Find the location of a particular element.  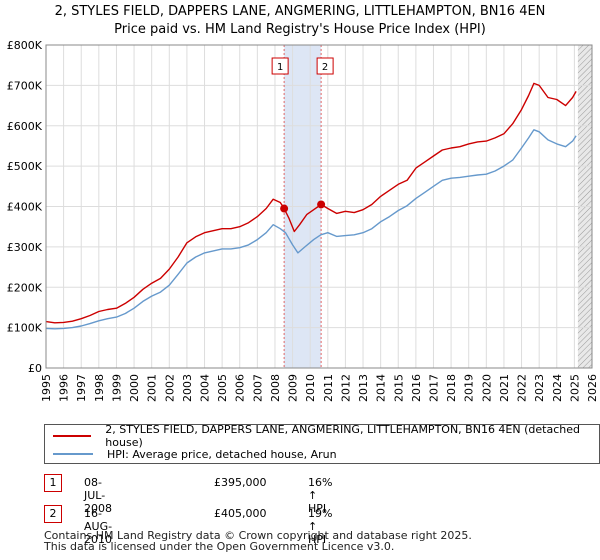

x-tick-label: 2015 is located at coordinates (398, 388).